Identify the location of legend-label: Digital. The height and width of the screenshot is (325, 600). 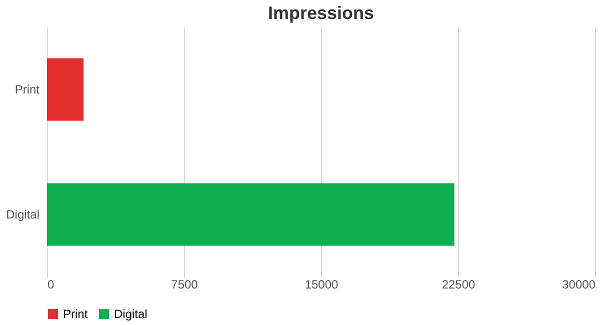
(131, 314).